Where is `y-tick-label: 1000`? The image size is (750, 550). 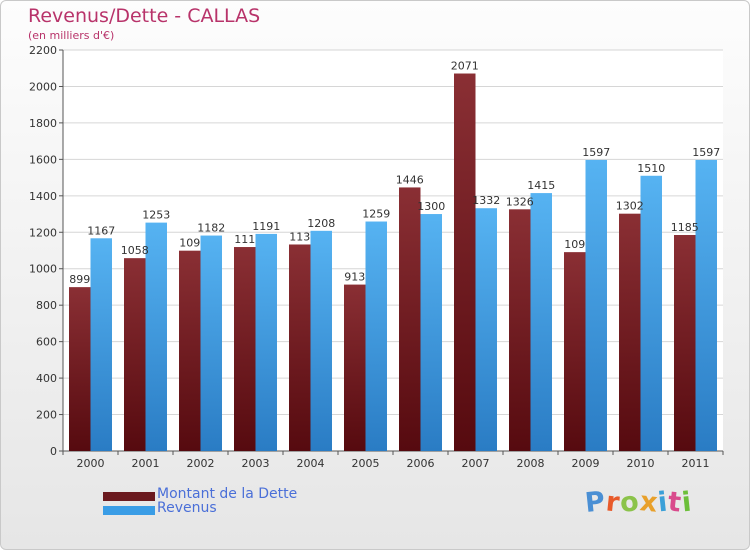
y-tick-label: 1000 is located at coordinates (43, 269).